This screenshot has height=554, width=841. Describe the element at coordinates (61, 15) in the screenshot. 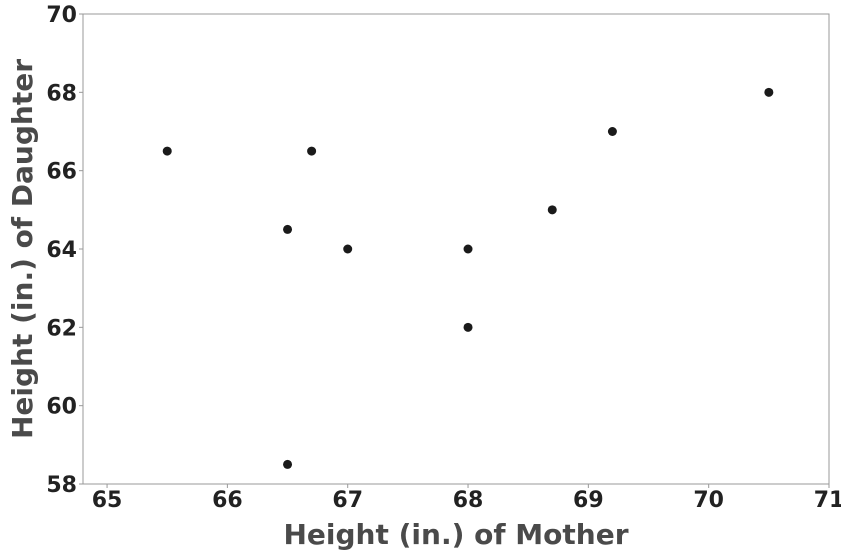

I see `y-tick-label: 70` at that location.